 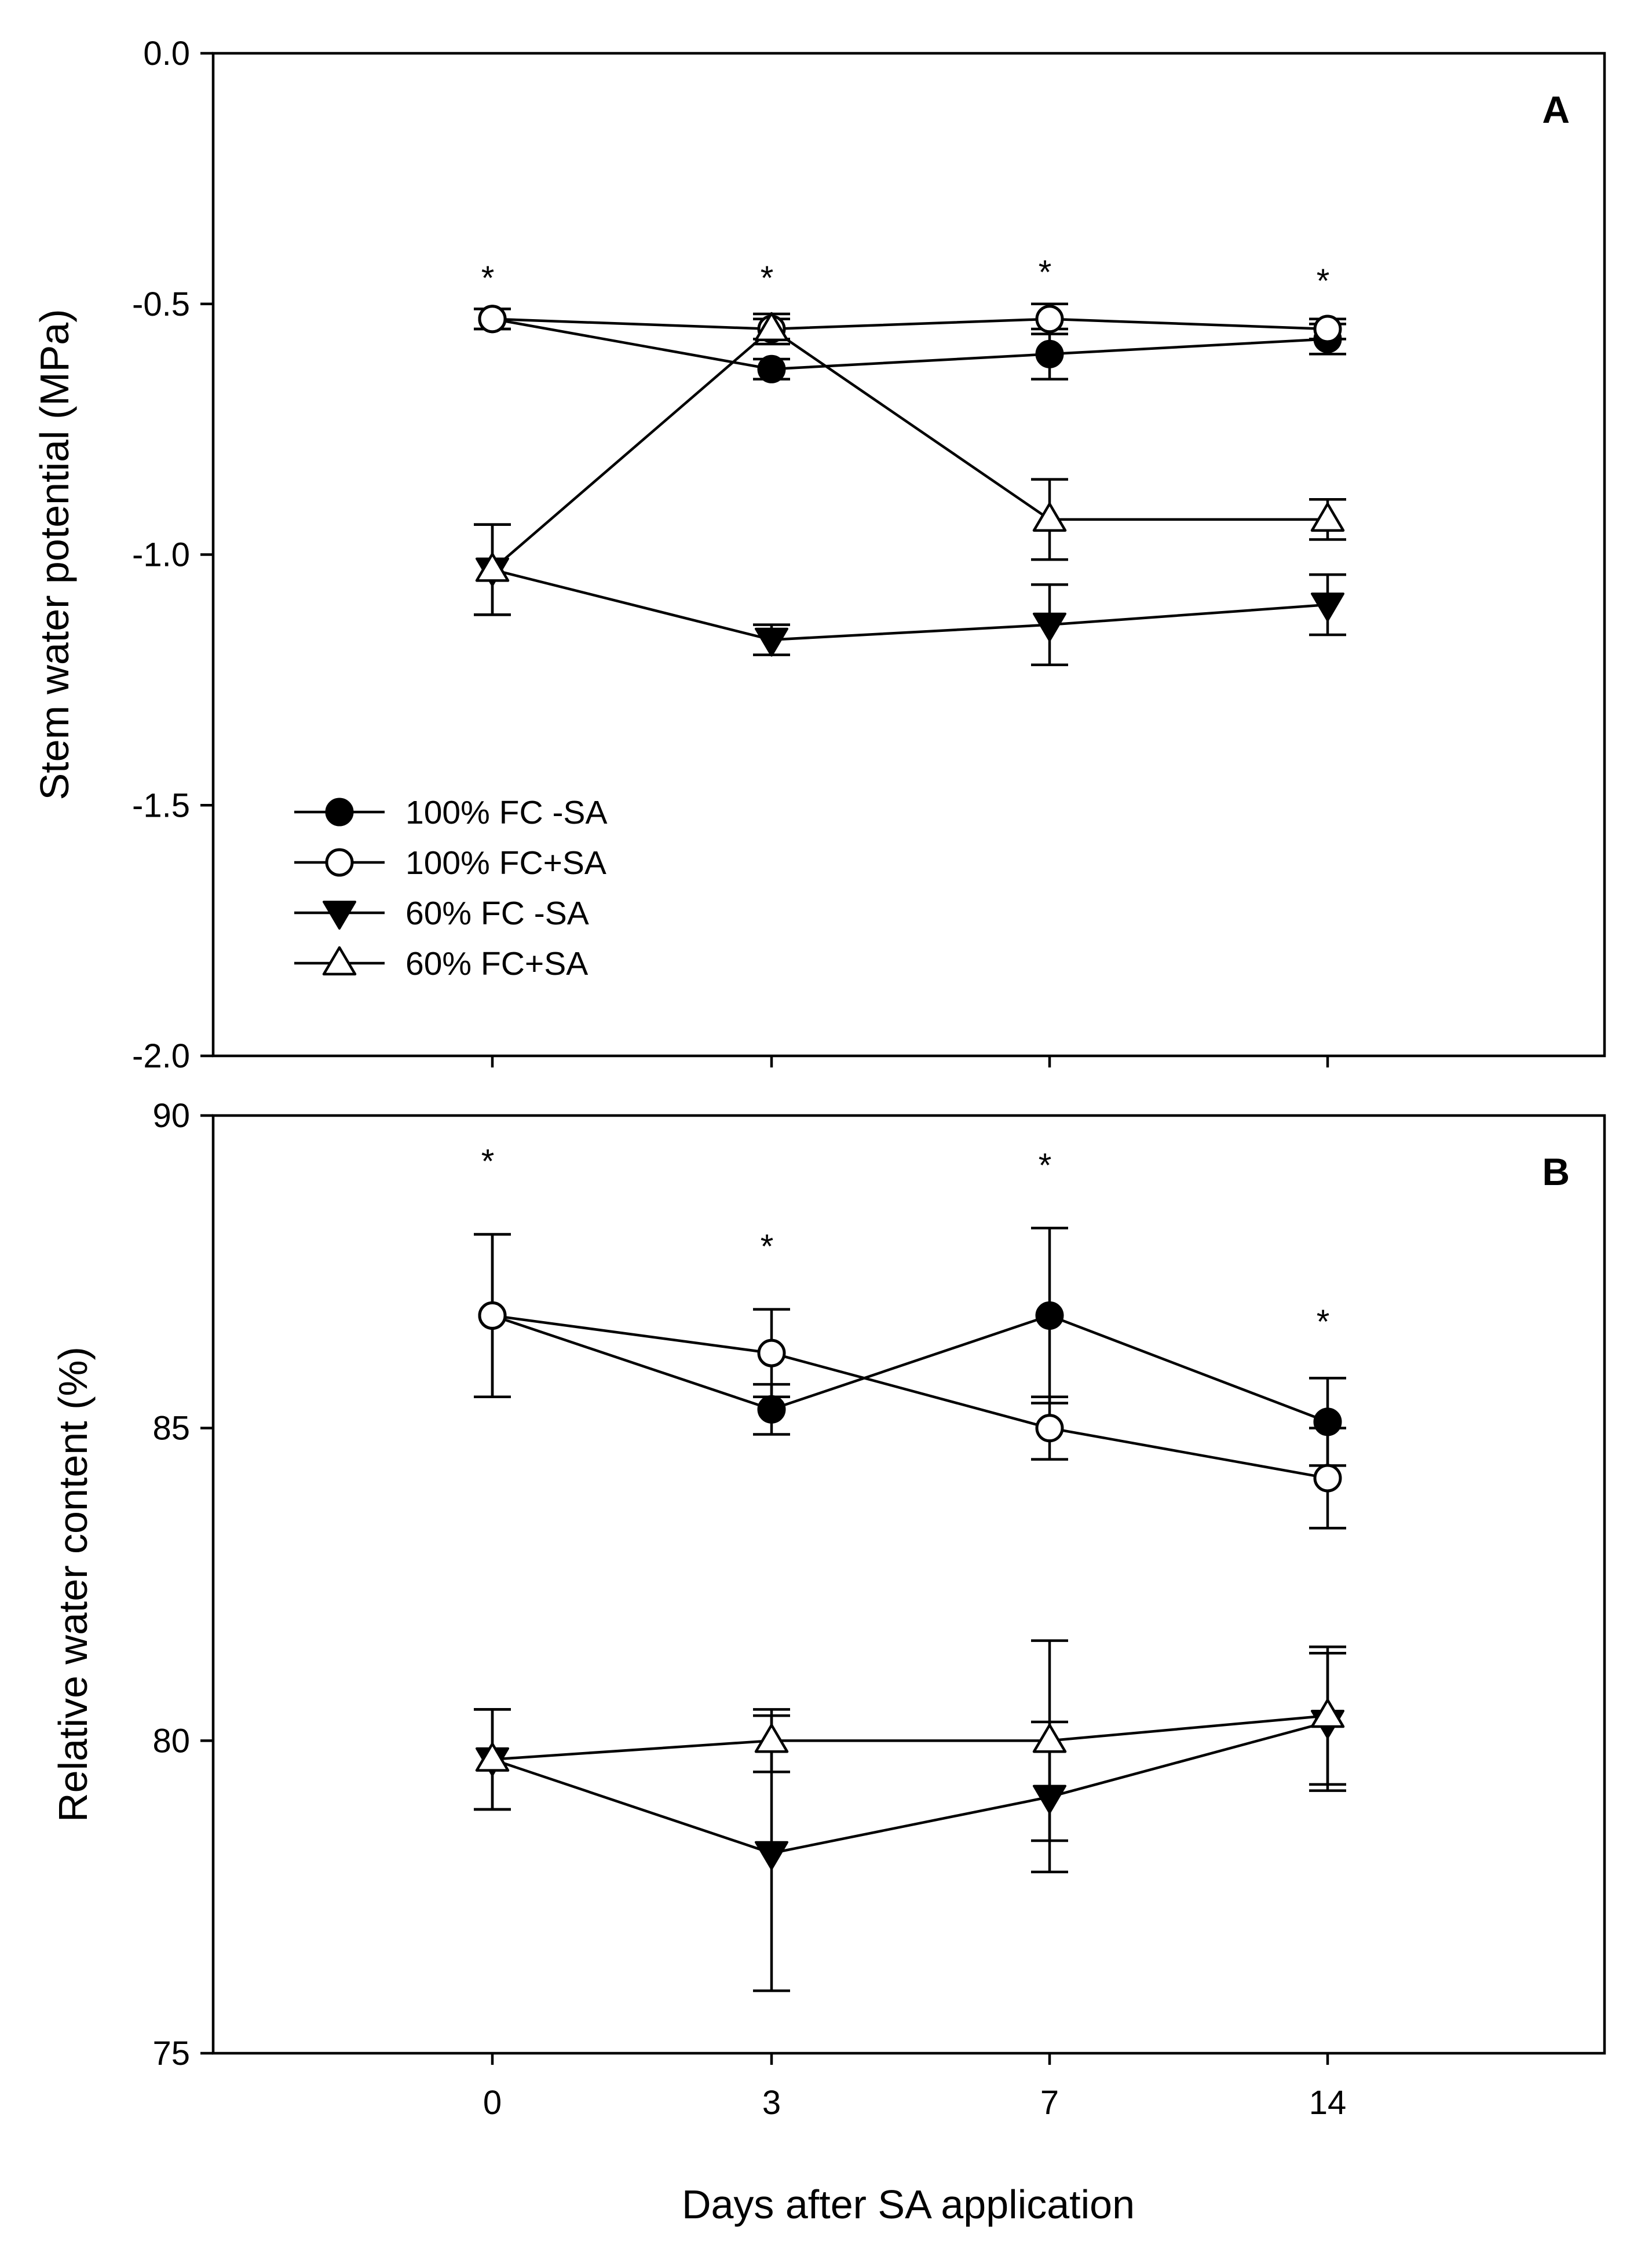 I want to click on legend-label: 60% FC -SA, so click(x=497, y=914).